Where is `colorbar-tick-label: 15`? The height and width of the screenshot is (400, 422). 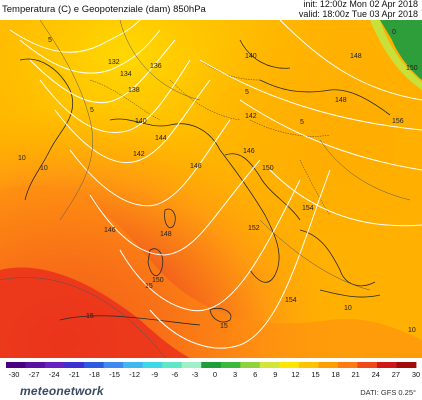
colorbar-tick-label: 15 is located at coordinates (315, 374).